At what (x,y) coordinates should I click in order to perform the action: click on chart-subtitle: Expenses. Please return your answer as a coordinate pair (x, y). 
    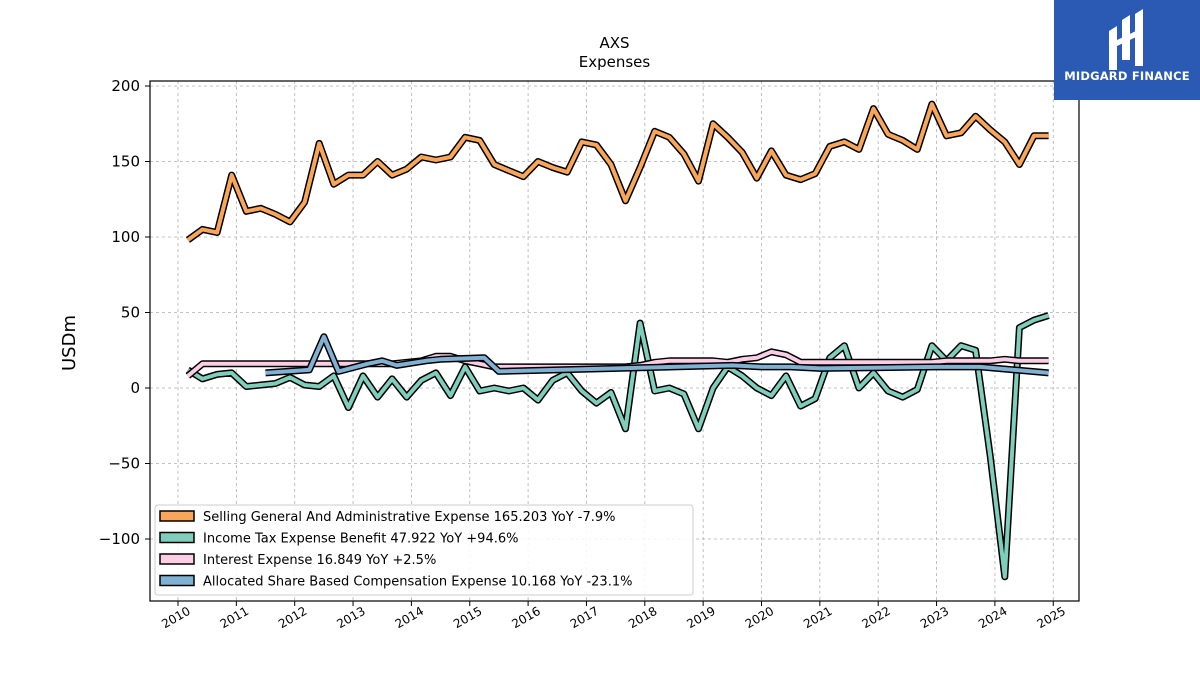
    Looking at the image, I should click on (615, 62).